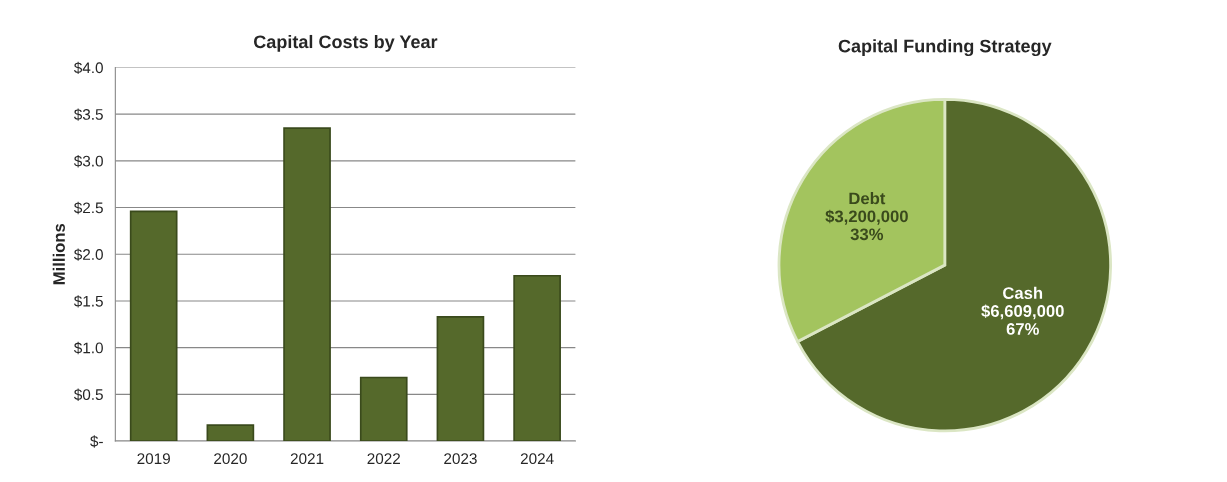  I want to click on slice-label: Debt, so click(867, 198).